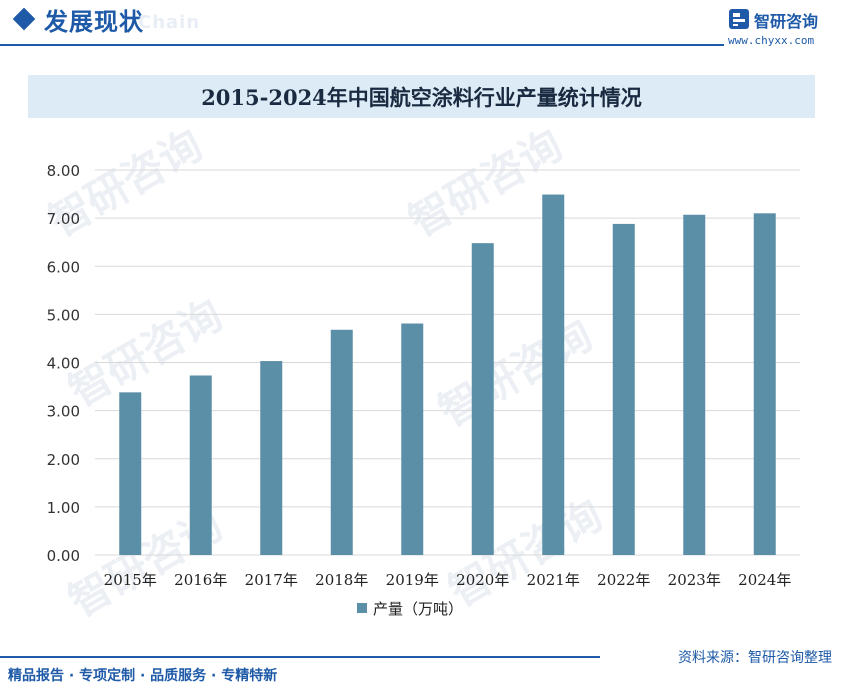  Describe the element at coordinates (786, 21) in the screenshot. I see `brand-name: 智研咨询` at that location.